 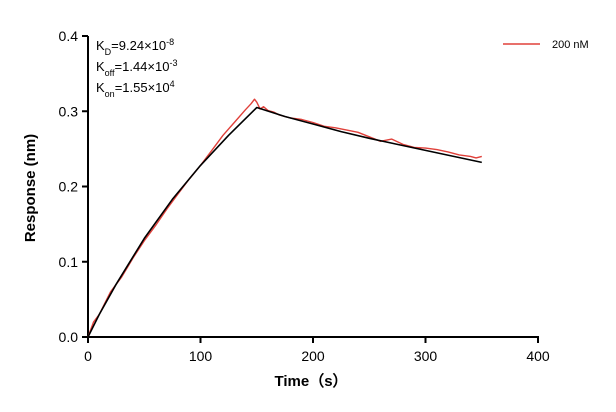 What do you see at coordinates (546, 45) in the screenshot?
I see `legend: 200 nM` at bounding box center [546, 45].